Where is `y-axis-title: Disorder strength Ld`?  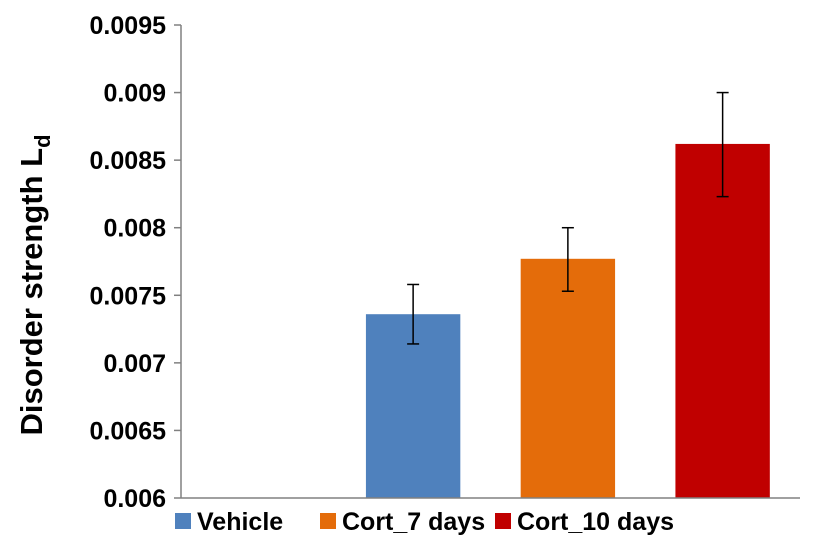
y-axis-title: Disorder strength Ld is located at coordinates (34, 284).